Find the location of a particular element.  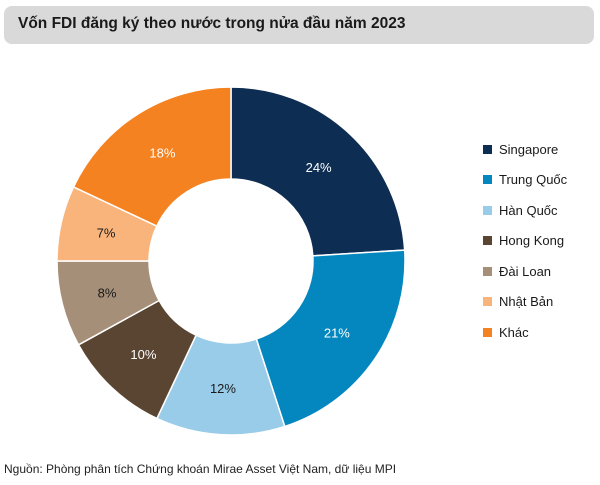

slice-value-label-0: 24% is located at coordinates (319, 167).